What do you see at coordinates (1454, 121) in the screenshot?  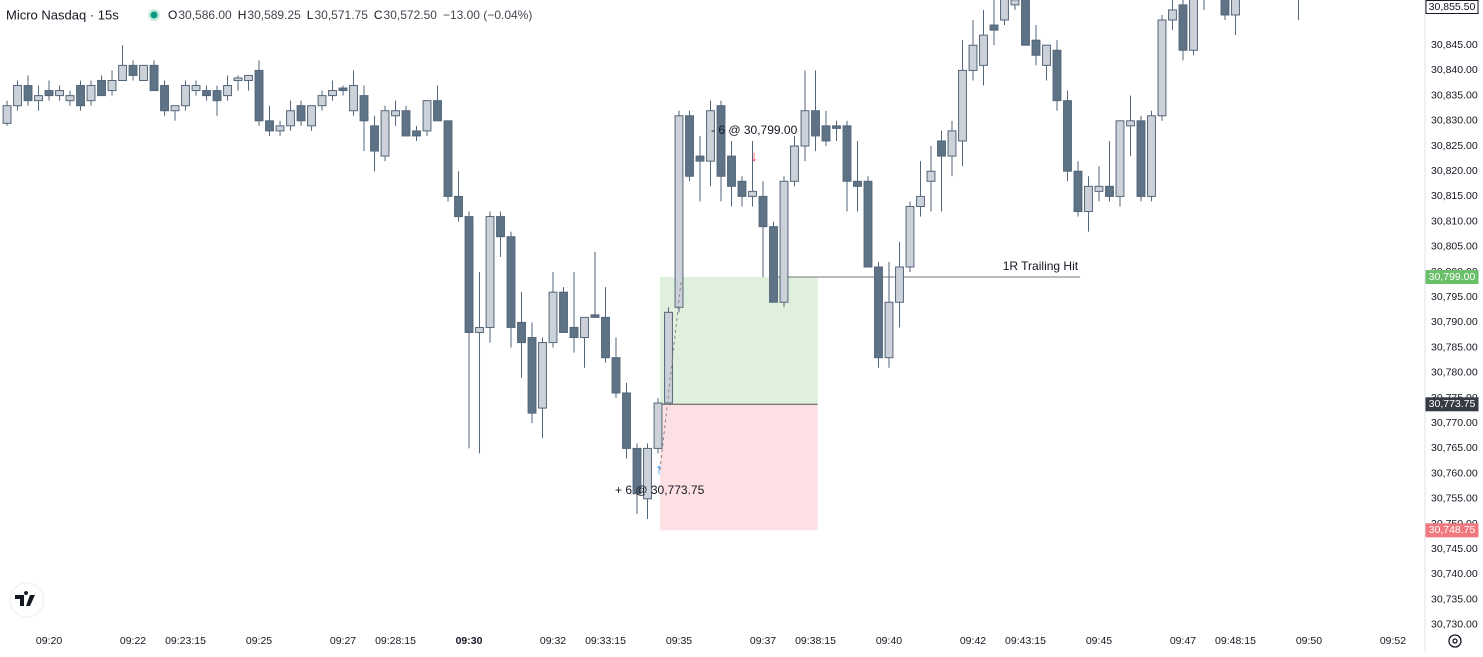 I see `y-tick-label: 30,830.00` at bounding box center [1454, 121].